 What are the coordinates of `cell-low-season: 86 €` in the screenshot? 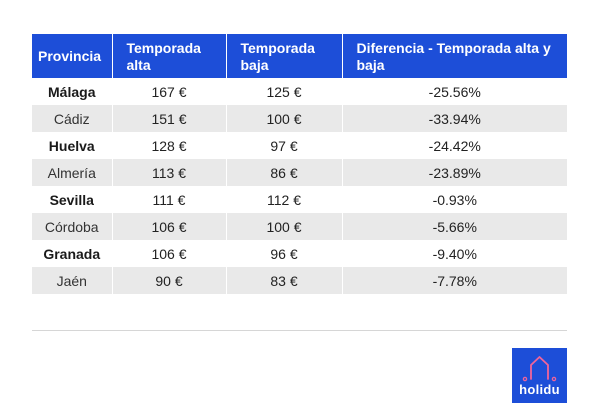 It's located at (284, 172).